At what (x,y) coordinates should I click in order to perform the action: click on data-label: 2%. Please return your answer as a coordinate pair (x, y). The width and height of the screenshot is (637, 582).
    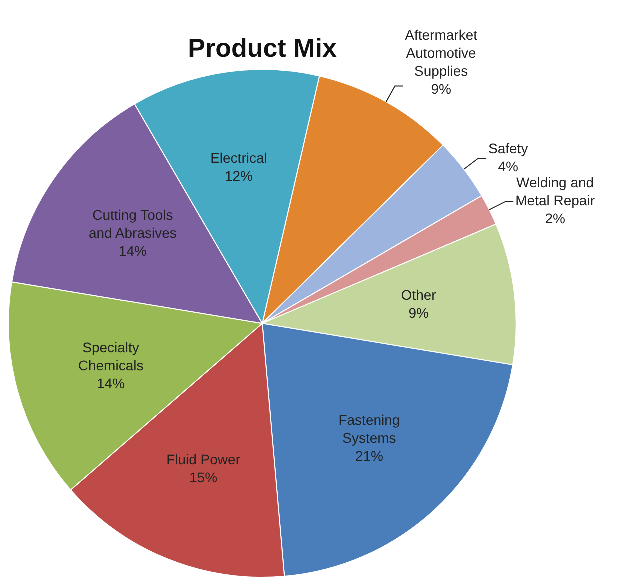
    Looking at the image, I should click on (555, 218).